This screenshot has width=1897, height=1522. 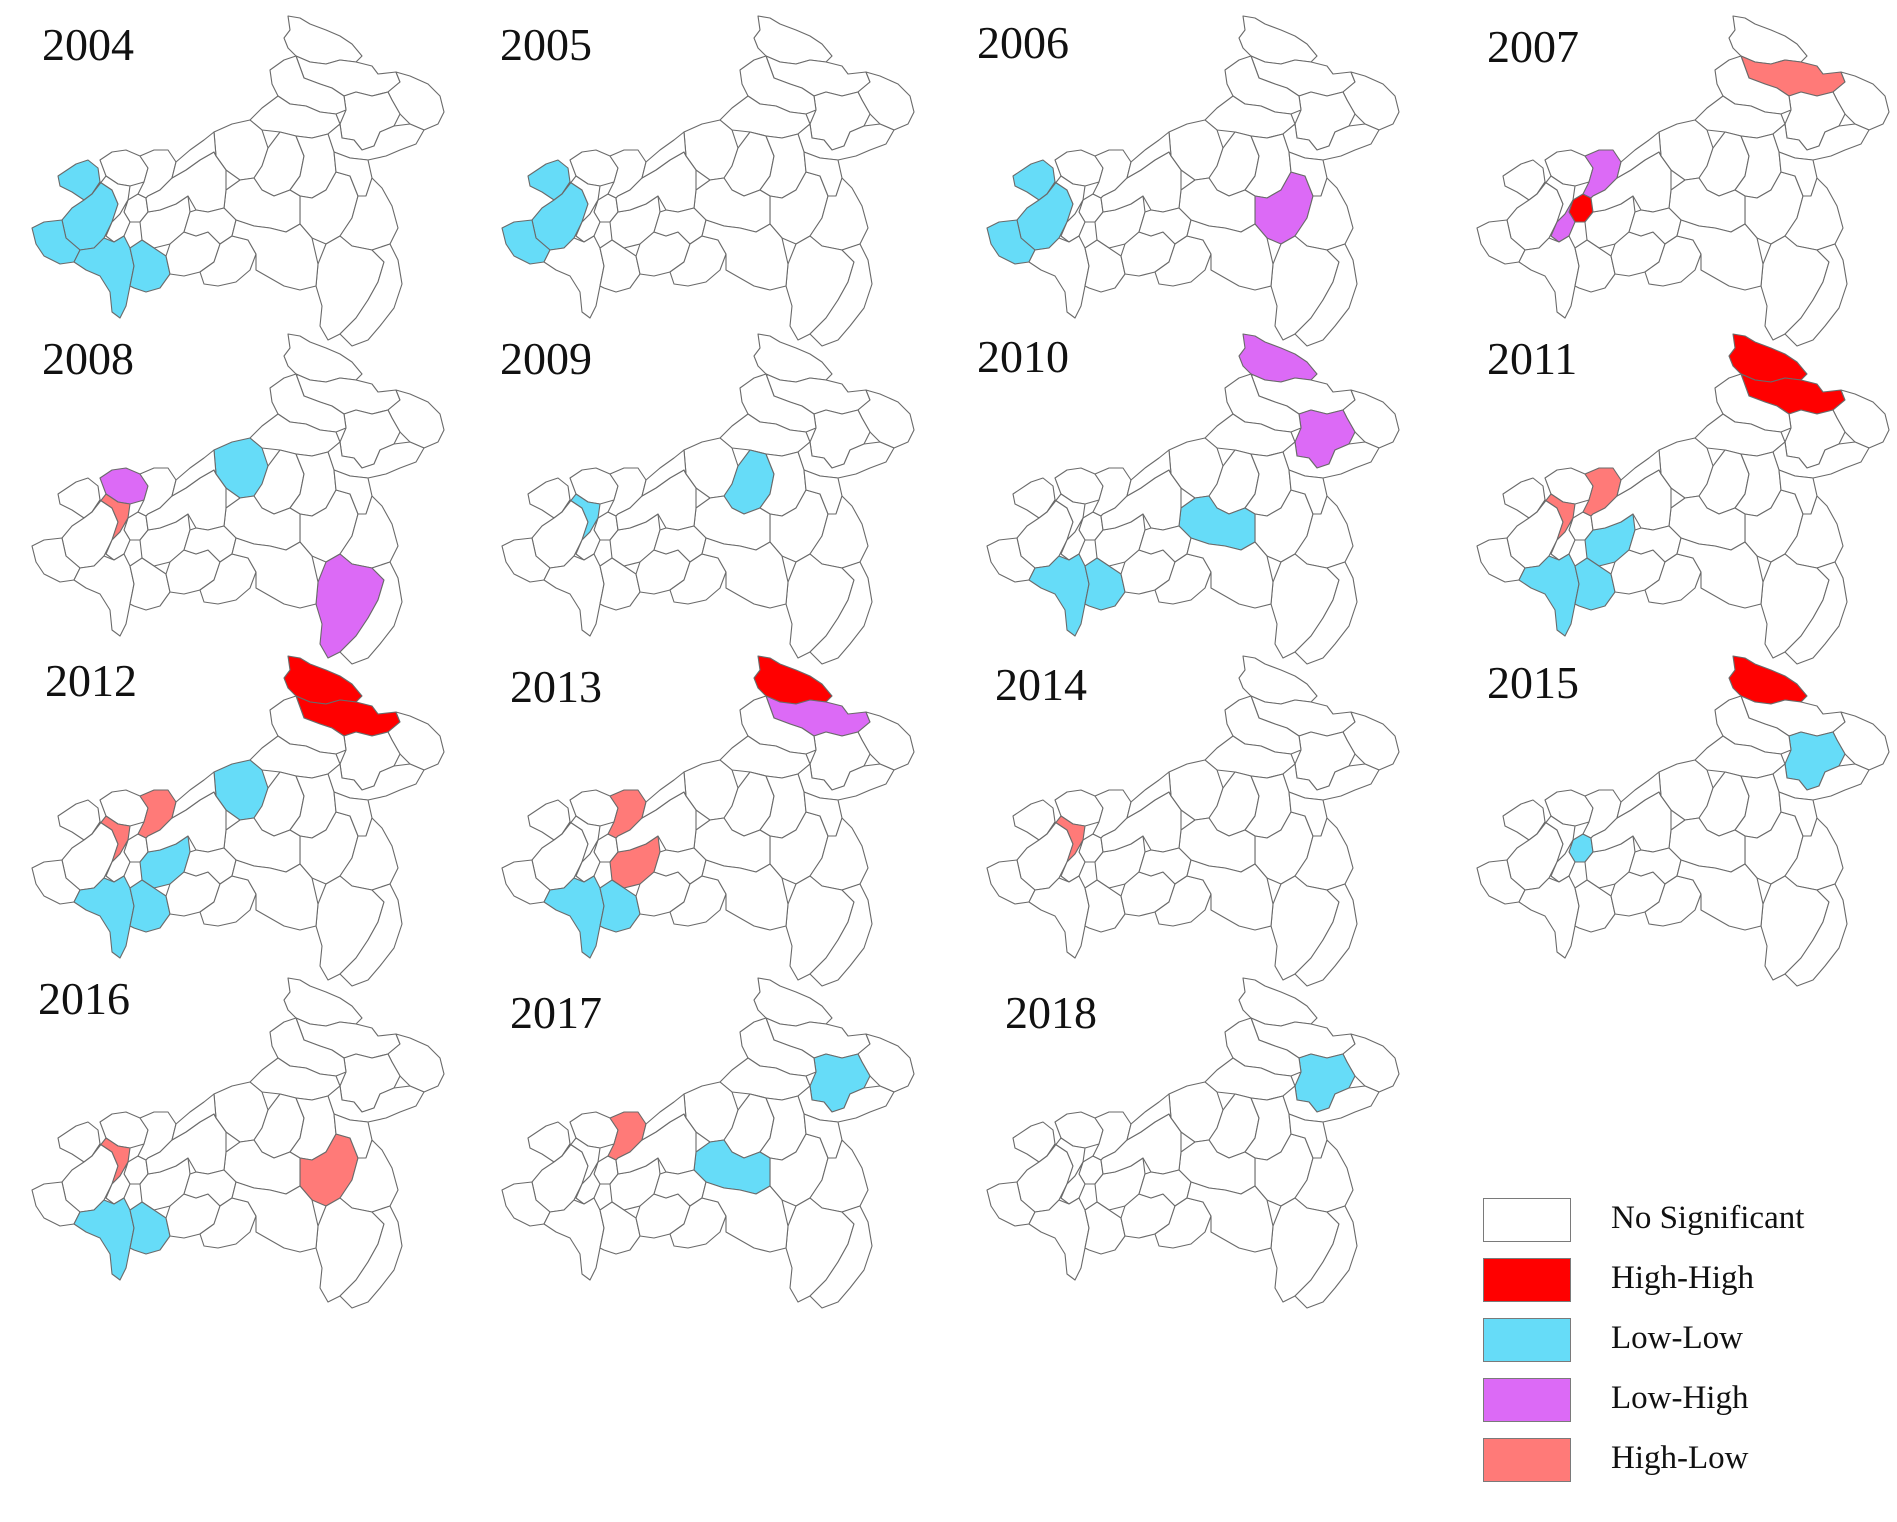 What do you see at coordinates (1671, 508) in the screenshot?
I see `map-panel-2011: 2011` at bounding box center [1671, 508].